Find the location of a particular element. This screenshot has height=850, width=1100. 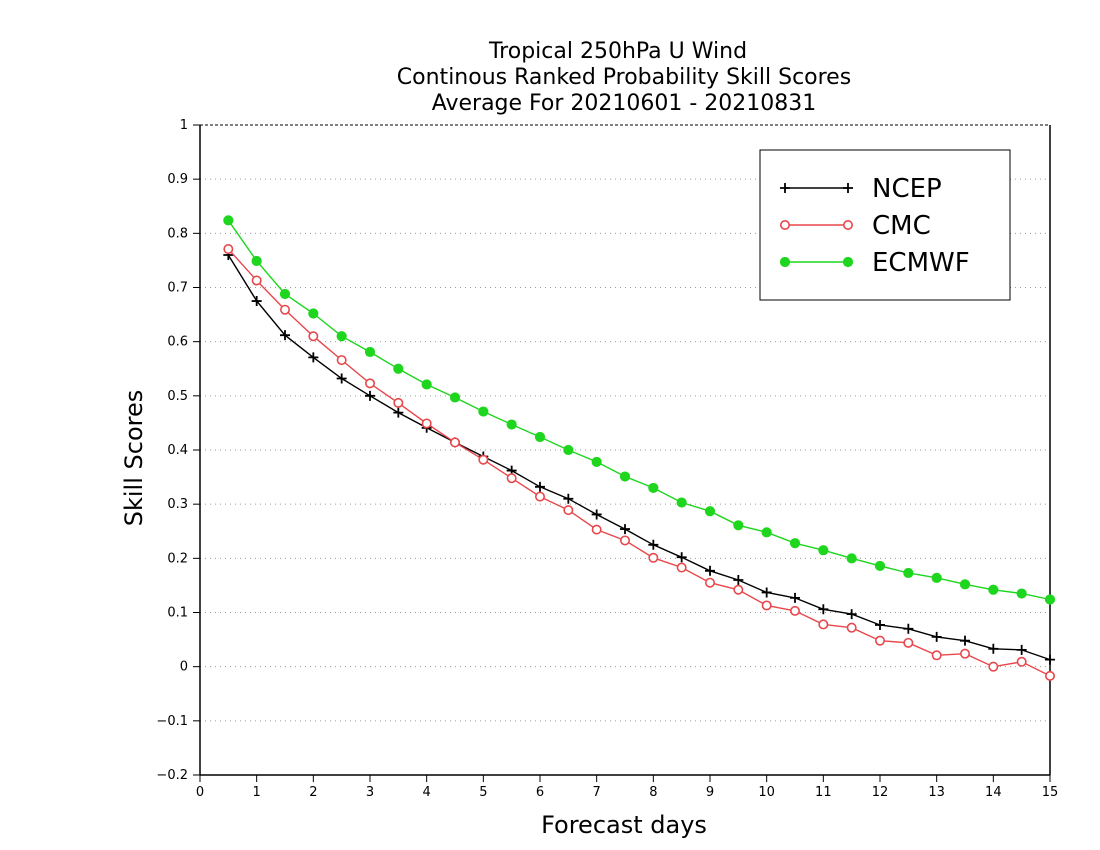

x-tick-label: 10 is located at coordinates (766, 792).